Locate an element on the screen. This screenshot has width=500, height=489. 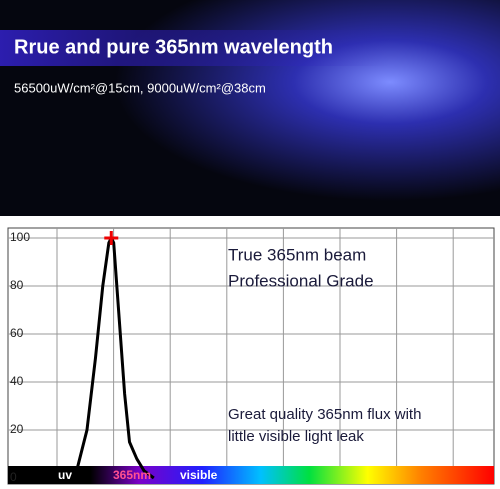
y-tick-label: 80 is located at coordinates (17, 285).